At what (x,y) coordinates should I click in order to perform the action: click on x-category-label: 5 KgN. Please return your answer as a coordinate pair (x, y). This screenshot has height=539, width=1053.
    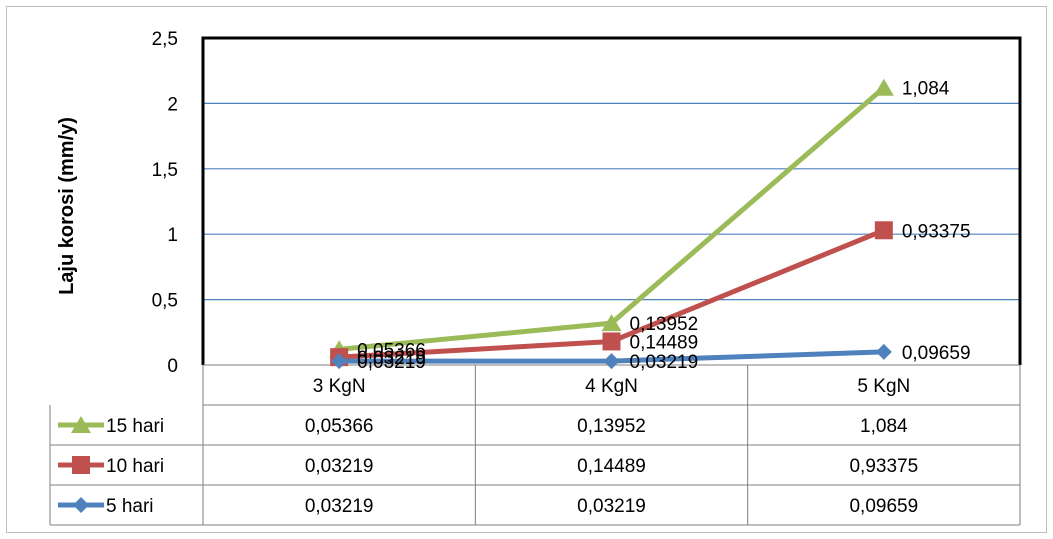
    Looking at the image, I should click on (883, 386).